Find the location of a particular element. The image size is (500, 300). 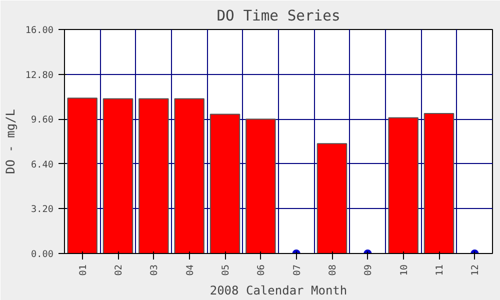

x-axis-title: 2008 Calendar Month is located at coordinates (279, 291).